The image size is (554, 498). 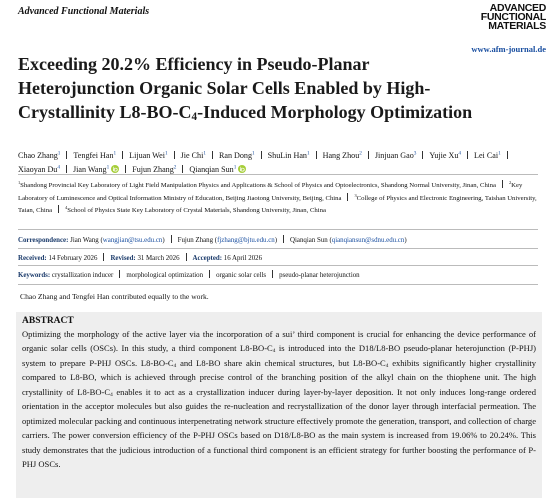 I want to click on email: qianqiansun@sdnu.edu.cn, so click(x=368, y=240).